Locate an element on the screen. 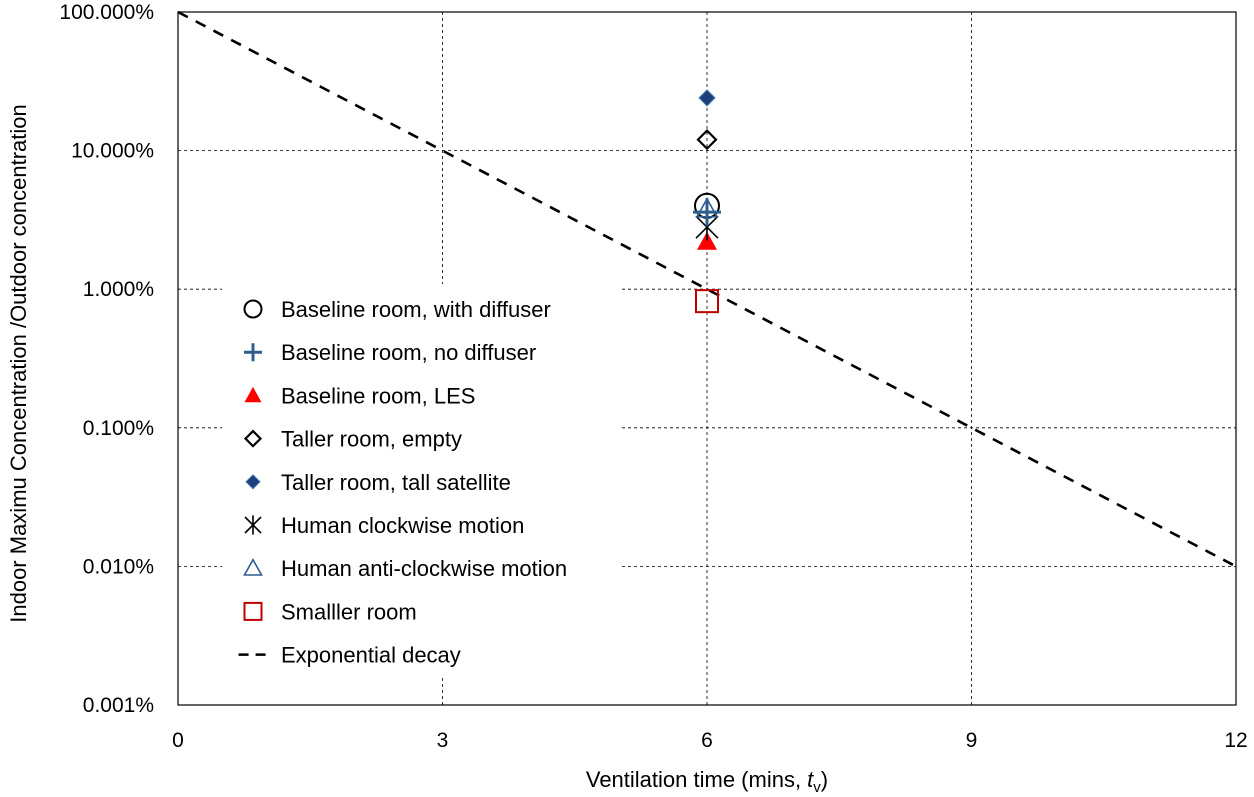  series-taller-room-tall-satellite is located at coordinates (707, 98).